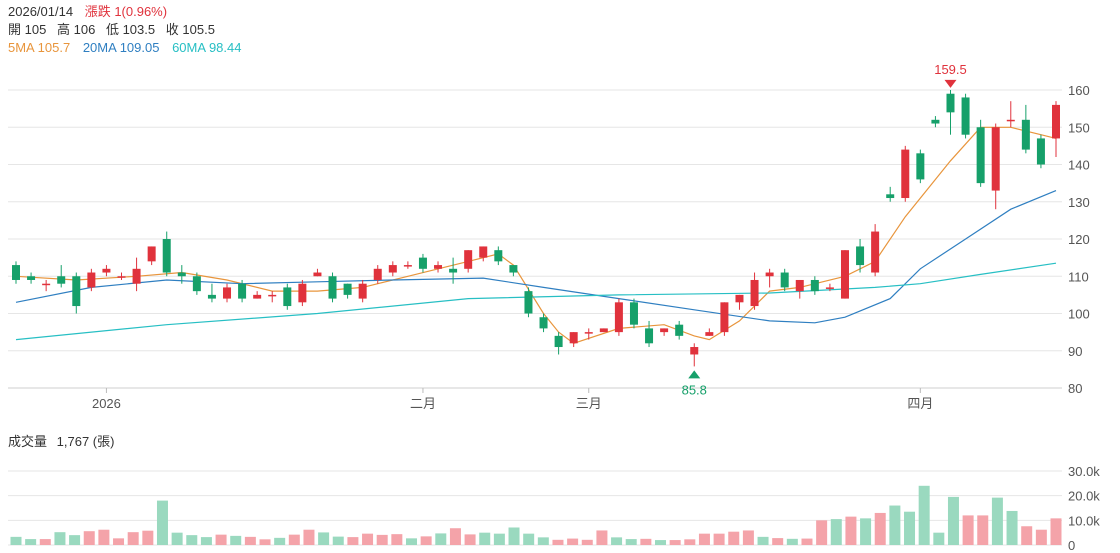  I want to click on price-tick-label: 140, so click(1079, 165).